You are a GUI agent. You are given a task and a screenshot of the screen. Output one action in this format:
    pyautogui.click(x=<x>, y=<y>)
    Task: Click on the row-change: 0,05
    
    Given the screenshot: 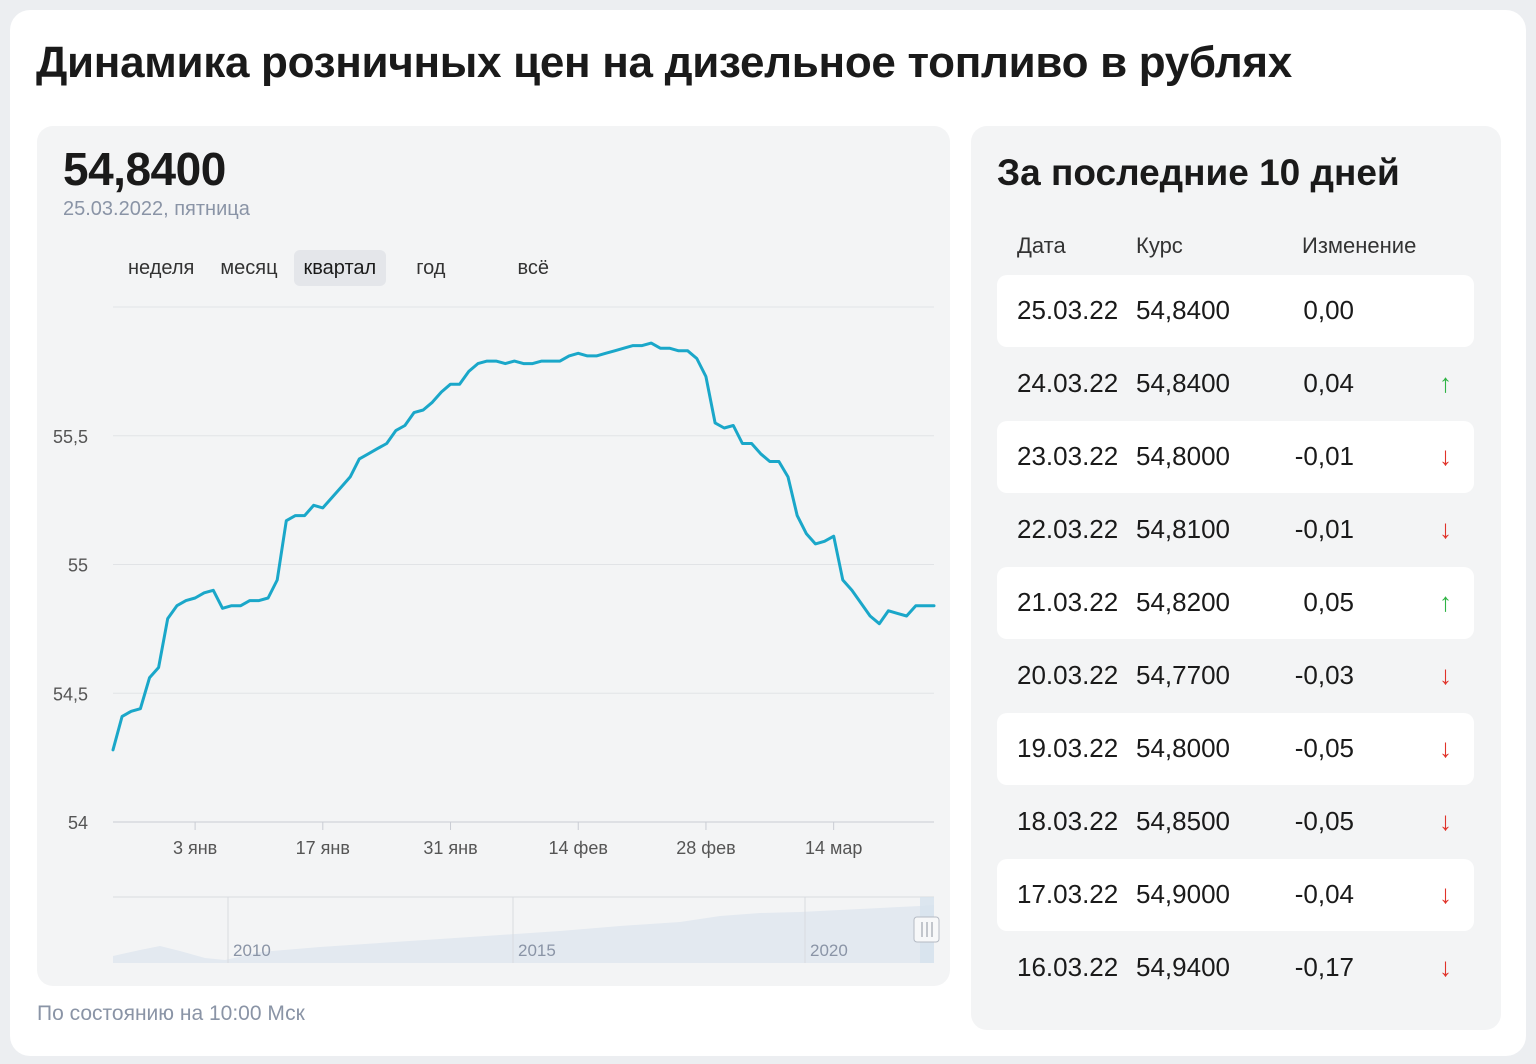 What is the action you would take?
    pyautogui.click(x=1328, y=602)
    